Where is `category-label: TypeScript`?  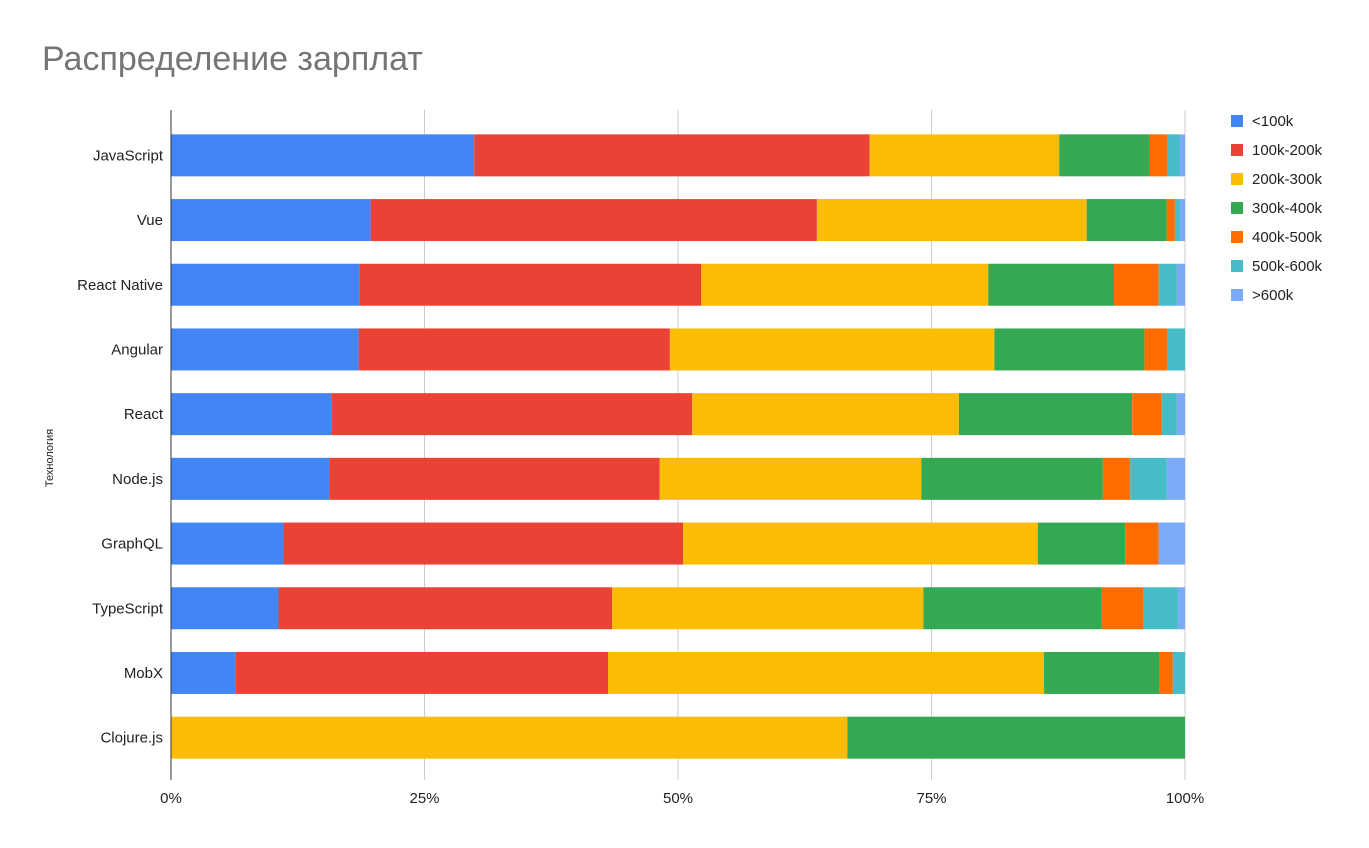 category-label: TypeScript is located at coordinates (128, 608).